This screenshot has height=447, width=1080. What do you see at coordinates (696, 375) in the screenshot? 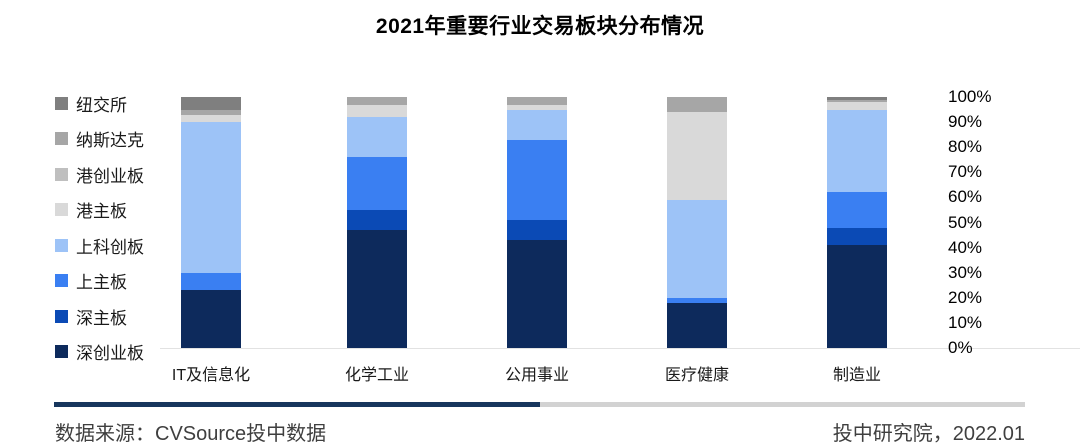
I see `x-category-label: 医疗健康` at bounding box center [696, 375].